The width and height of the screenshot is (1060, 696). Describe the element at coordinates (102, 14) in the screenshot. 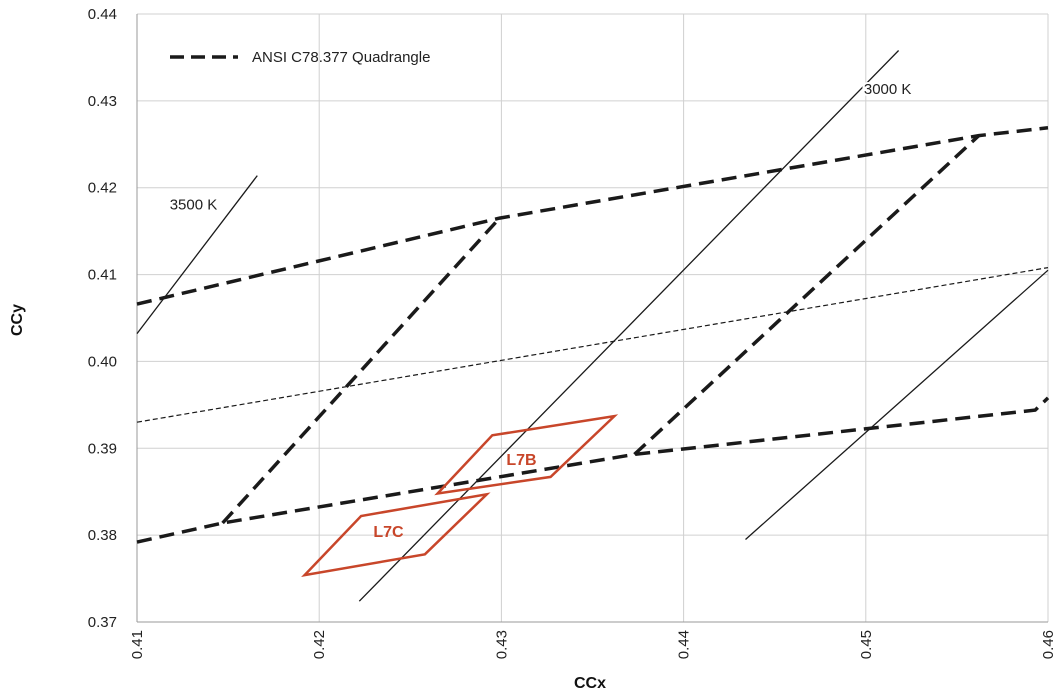

I see `y-tick-label: 0.44` at that location.